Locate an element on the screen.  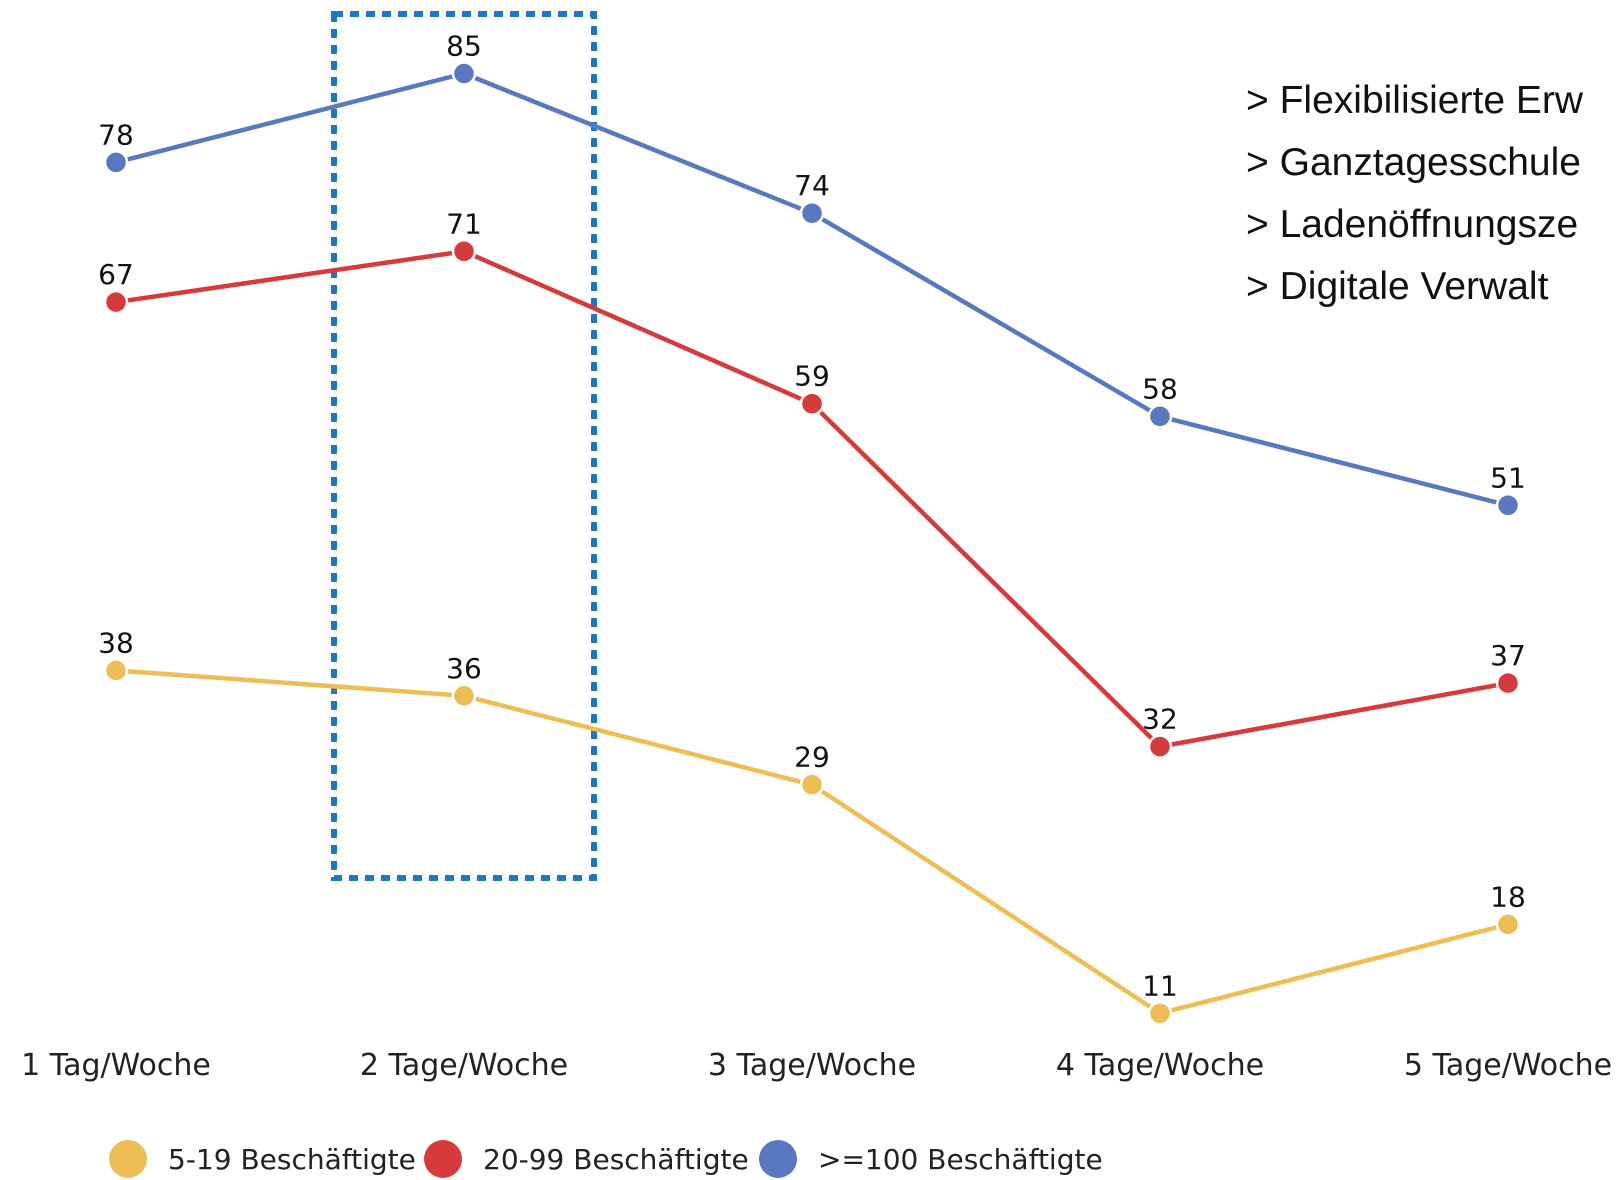
data-label: 38 is located at coordinates (116, 642).